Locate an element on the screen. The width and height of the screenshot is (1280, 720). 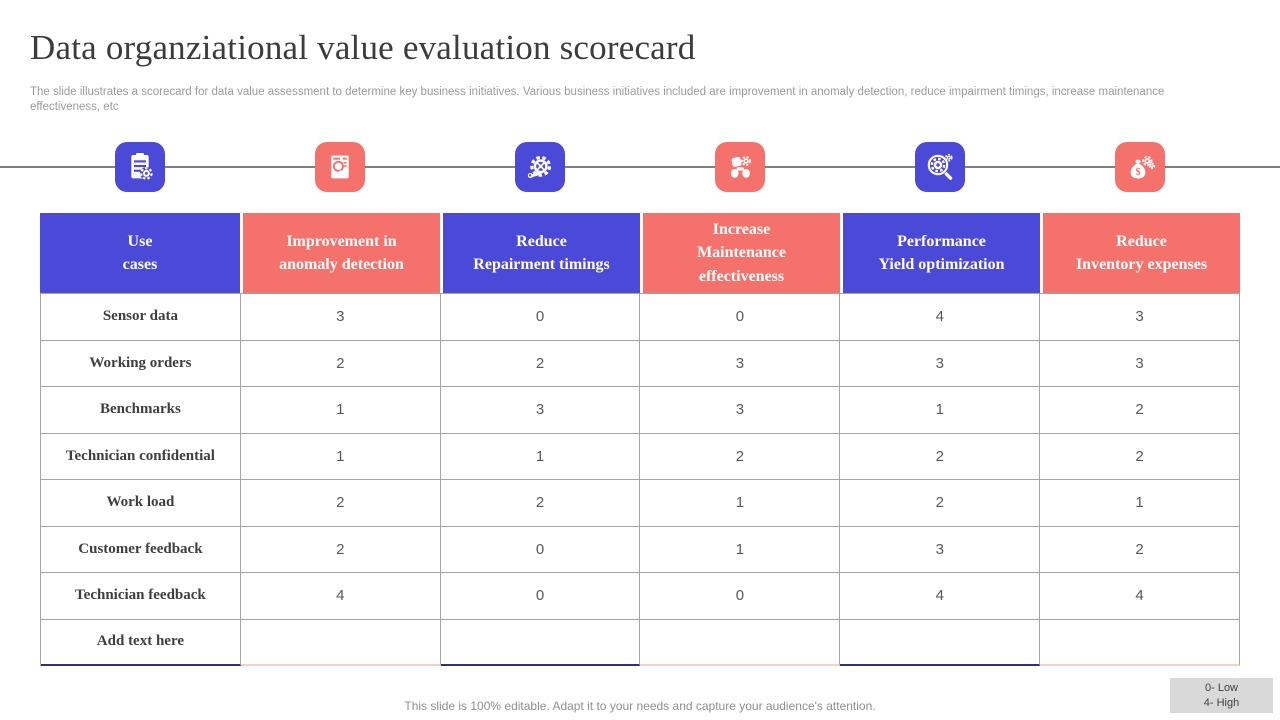
column-header: Improvement in anomaly detection is located at coordinates (340, 253).